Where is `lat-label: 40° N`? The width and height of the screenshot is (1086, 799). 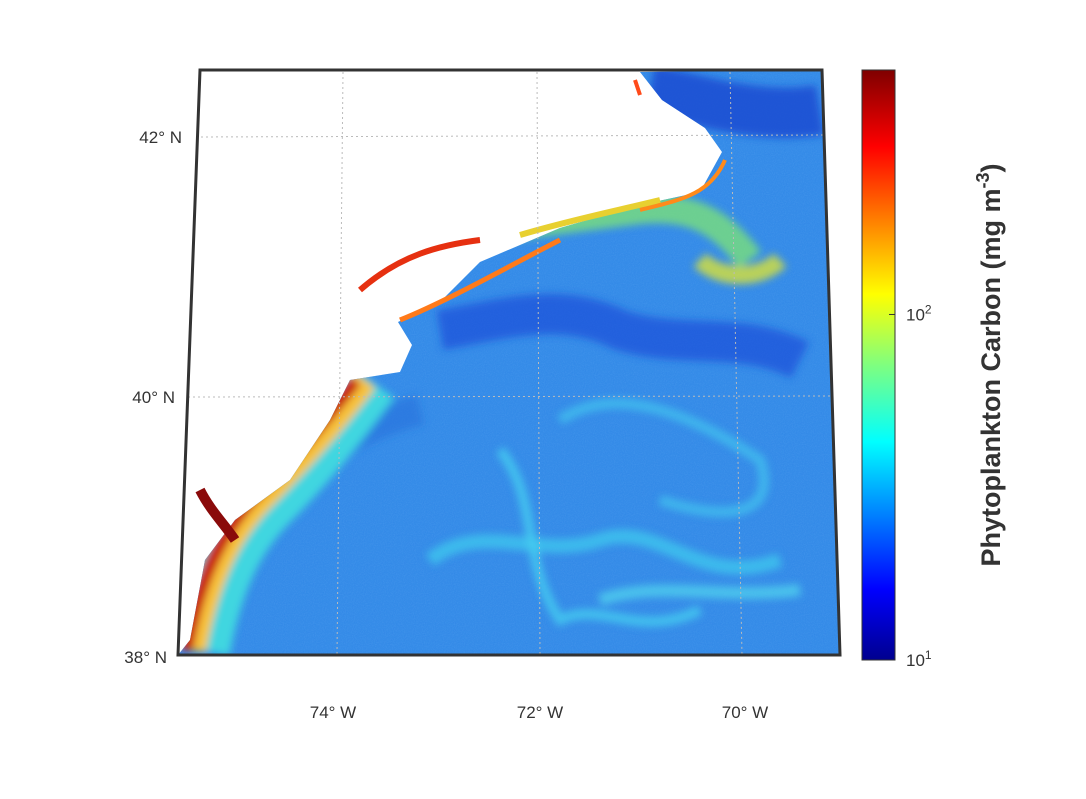
lat-label: 40° N is located at coordinates (153, 397).